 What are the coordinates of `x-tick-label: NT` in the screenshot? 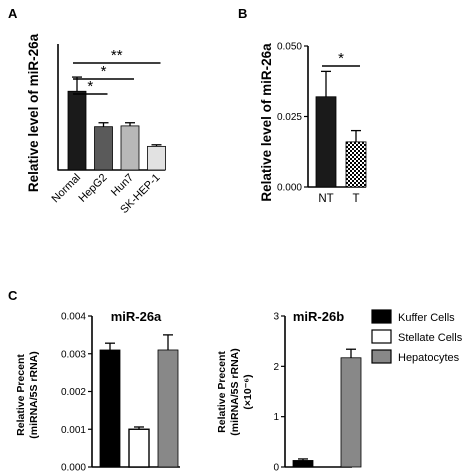 It's located at (325, 199).